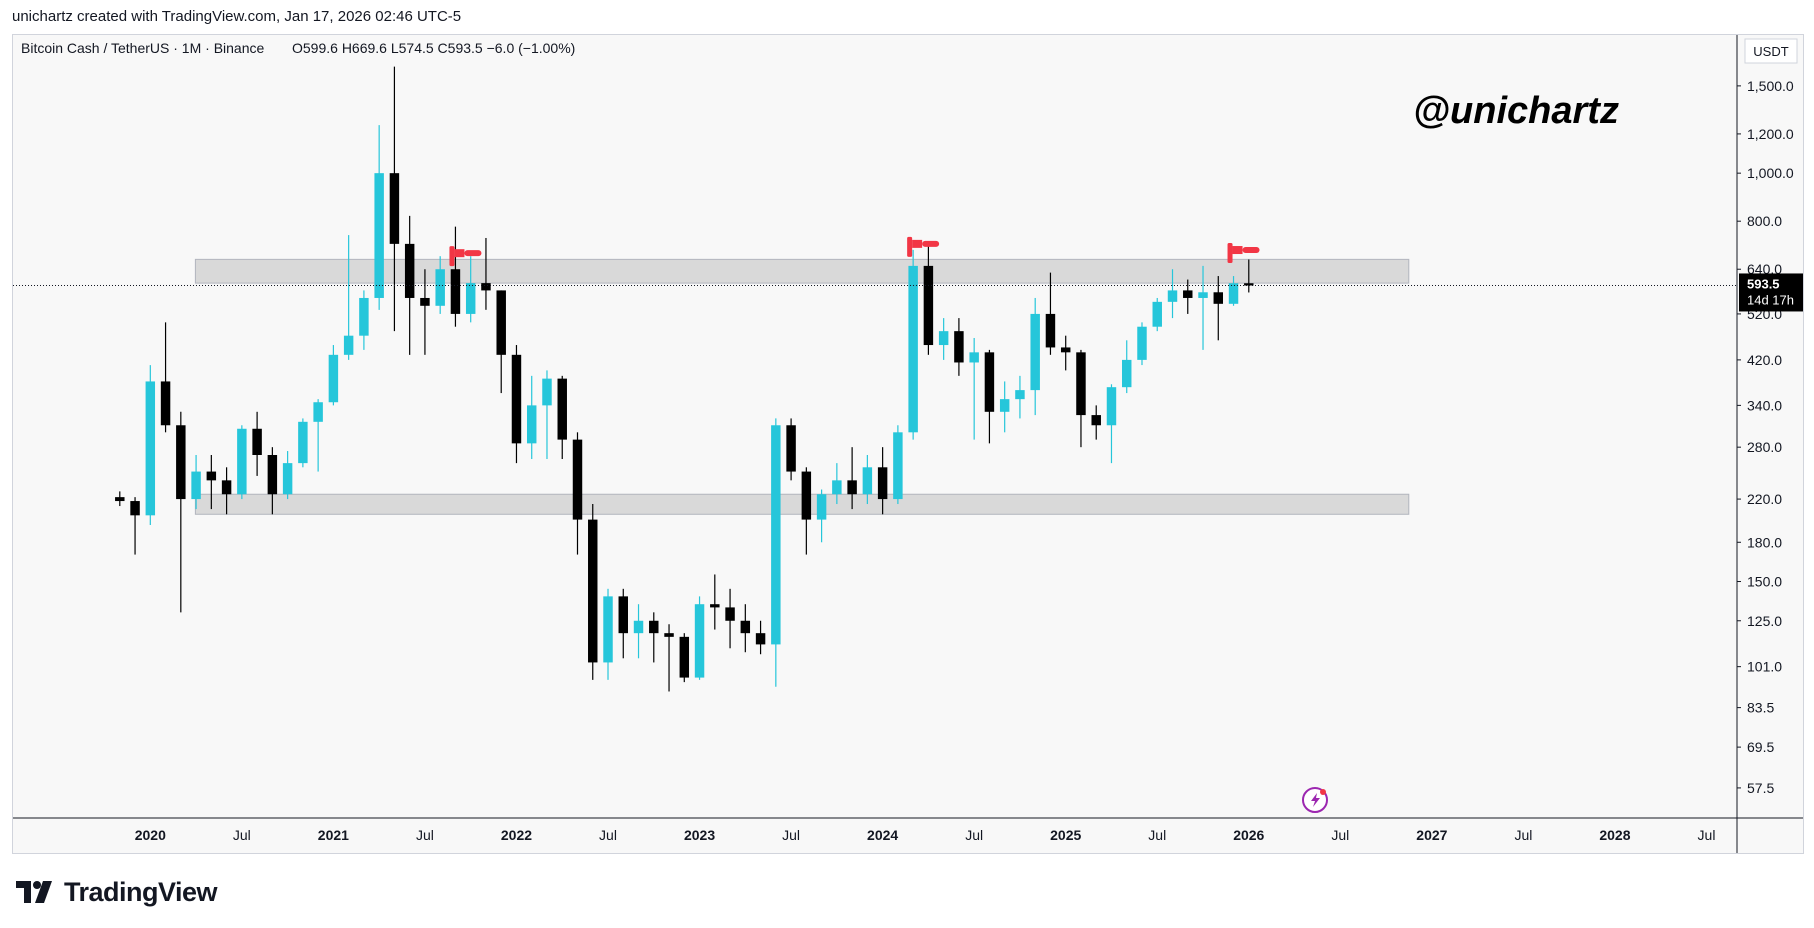 This screenshot has width=1814, height=928. I want to click on price-tick-label: 57.5, so click(1760, 788).